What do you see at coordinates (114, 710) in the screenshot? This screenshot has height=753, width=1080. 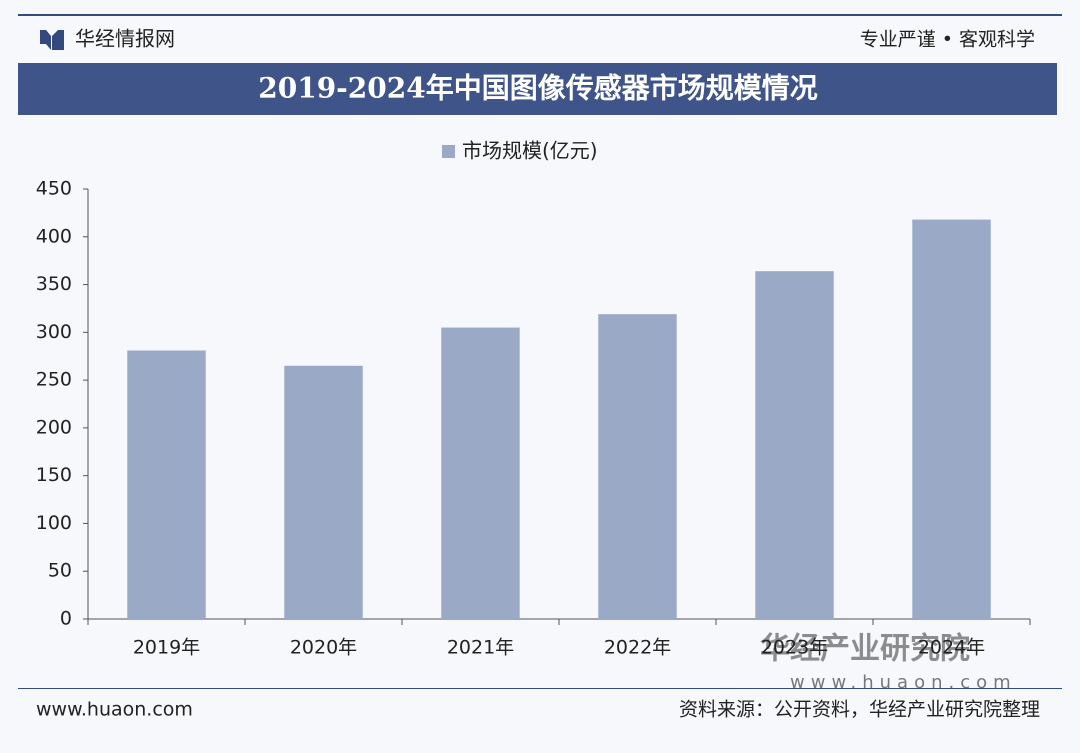 I see `footer-website: www.huaon.com` at bounding box center [114, 710].